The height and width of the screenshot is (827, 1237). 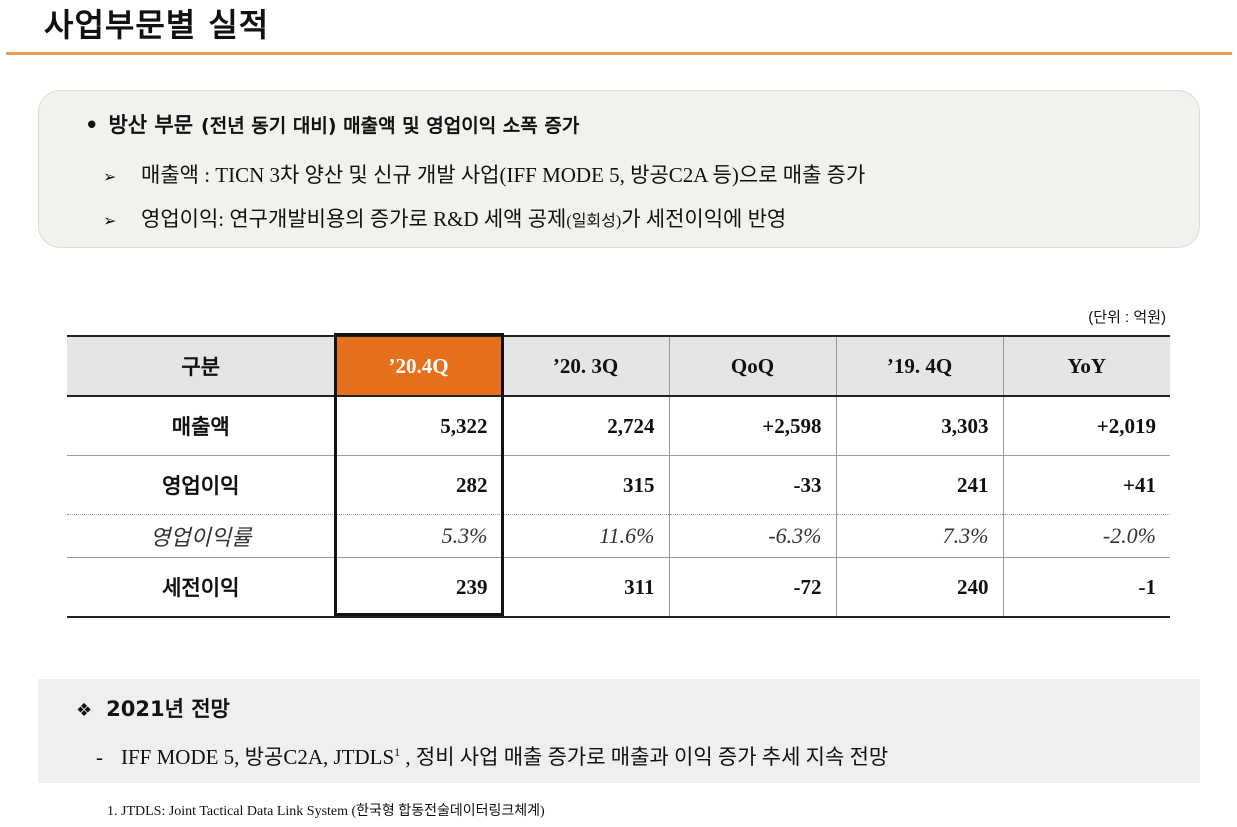 I want to click on header-20-3q: ’20. 3Q, so click(x=585, y=366).